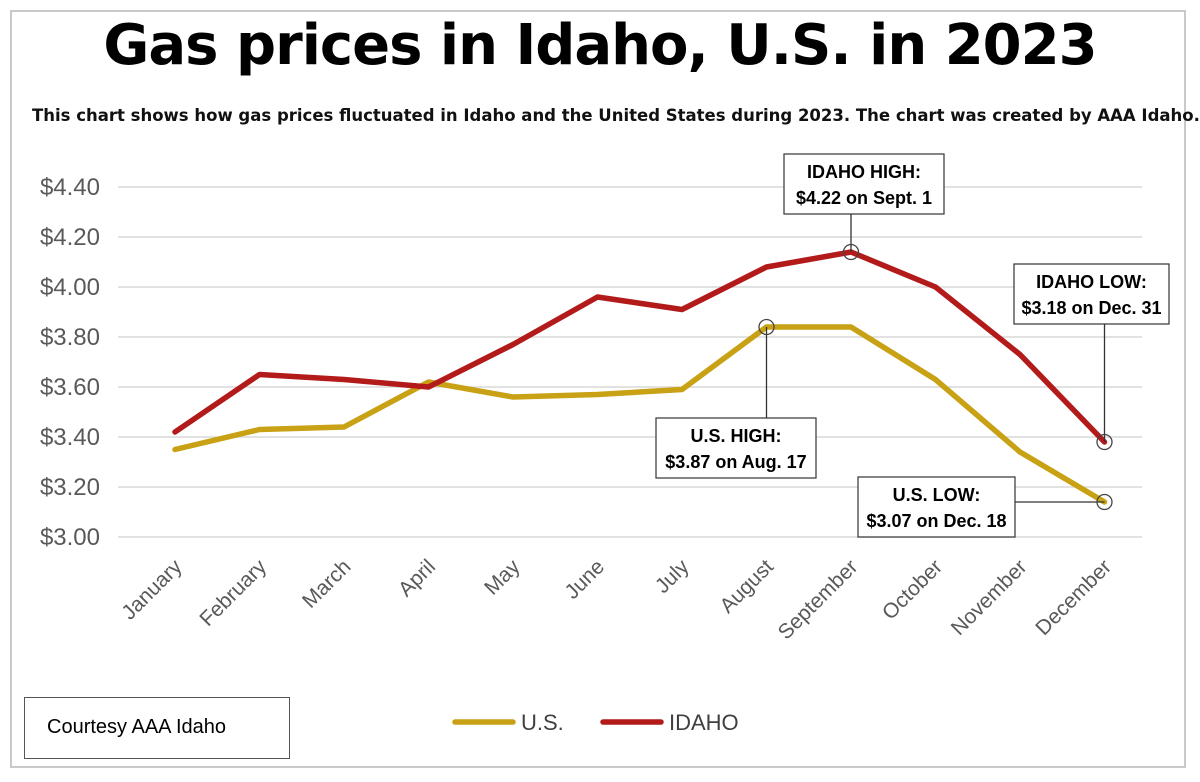 This screenshot has height=782, width=1200. I want to click on annotation-line2: $3.07 on Dec. 18, so click(936, 521).